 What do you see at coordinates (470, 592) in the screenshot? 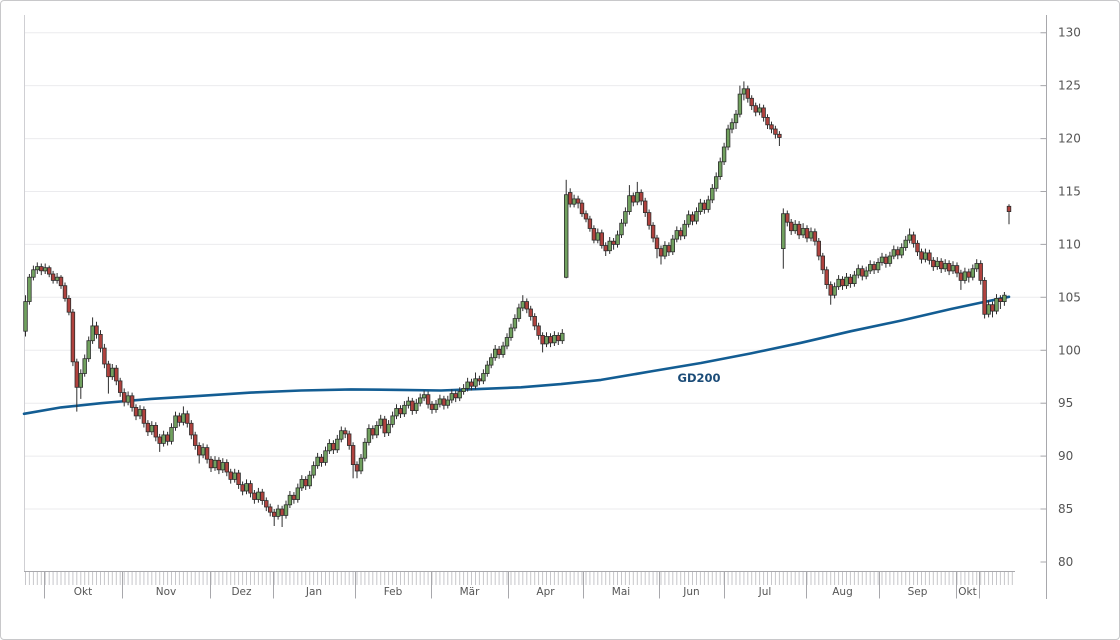
I see `x-axis-month-label: Mär` at bounding box center [470, 592].